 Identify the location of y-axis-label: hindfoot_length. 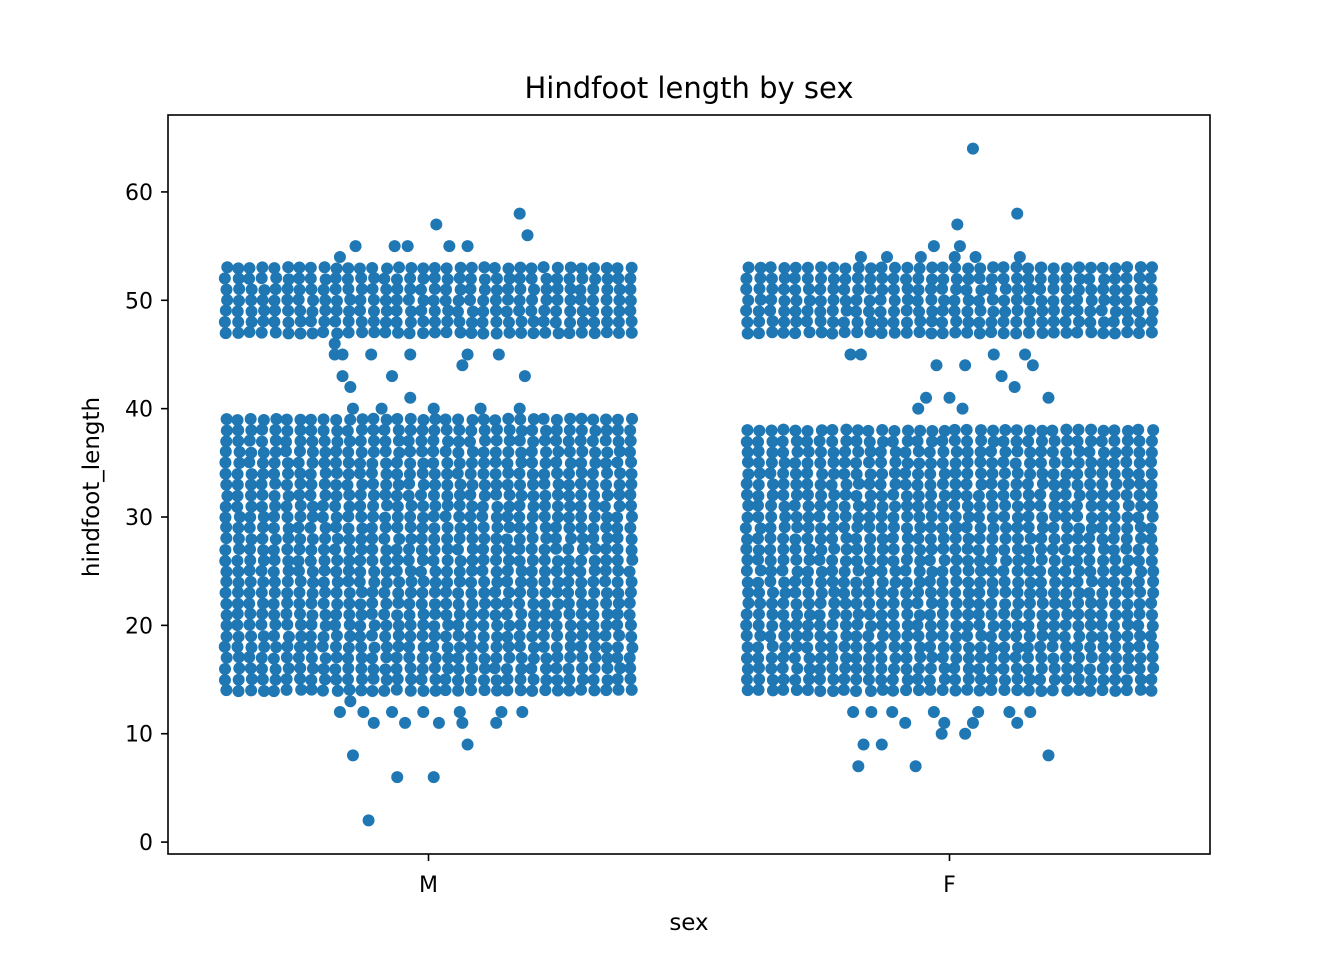
(92, 487).